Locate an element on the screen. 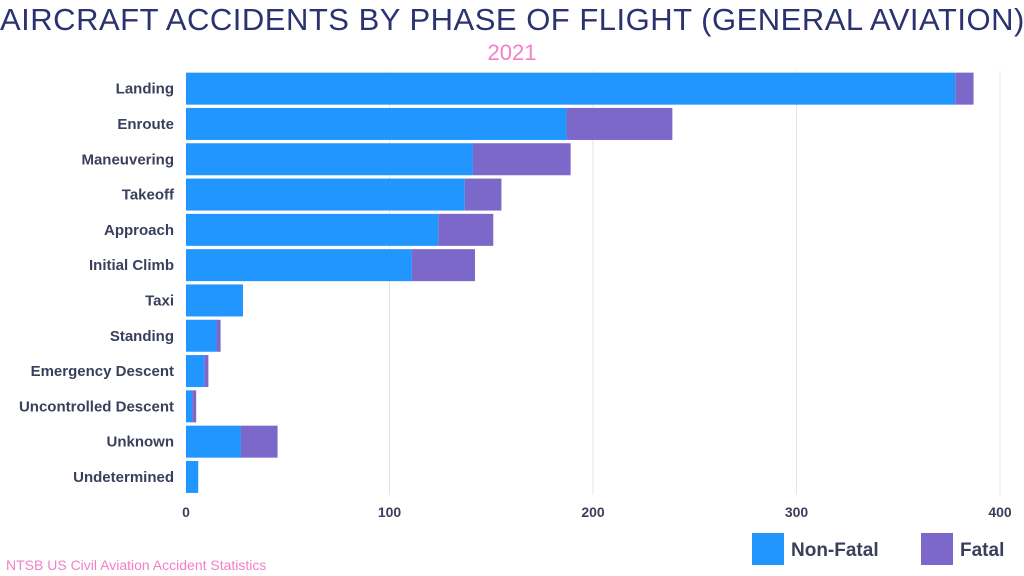  x-tick-label: 200 is located at coordinates (593, 512).